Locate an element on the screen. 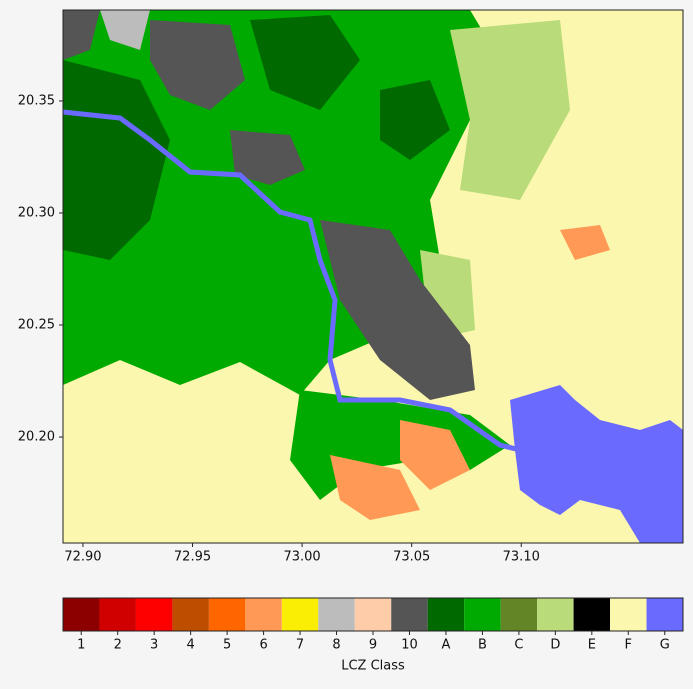 Image resolution: width=693 pixels, height=689 pixels. colorbar-label: 1 is located at coordinates (81, 645).